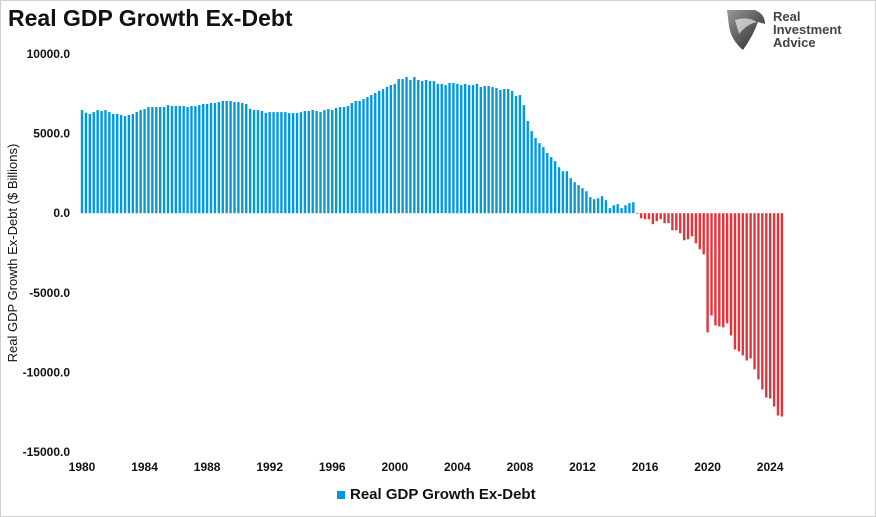 This screenshot has width=876, height=517. Describe the element at coordinates (47, 452) in the screenshot. I see `y-tick-label: -15000.0` at that location.